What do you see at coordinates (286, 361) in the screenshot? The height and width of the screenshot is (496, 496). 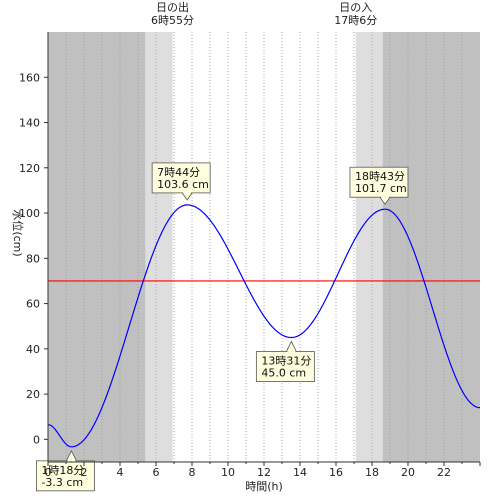 I see `callout-time: 13時31分` at bounding box center [286, 361].